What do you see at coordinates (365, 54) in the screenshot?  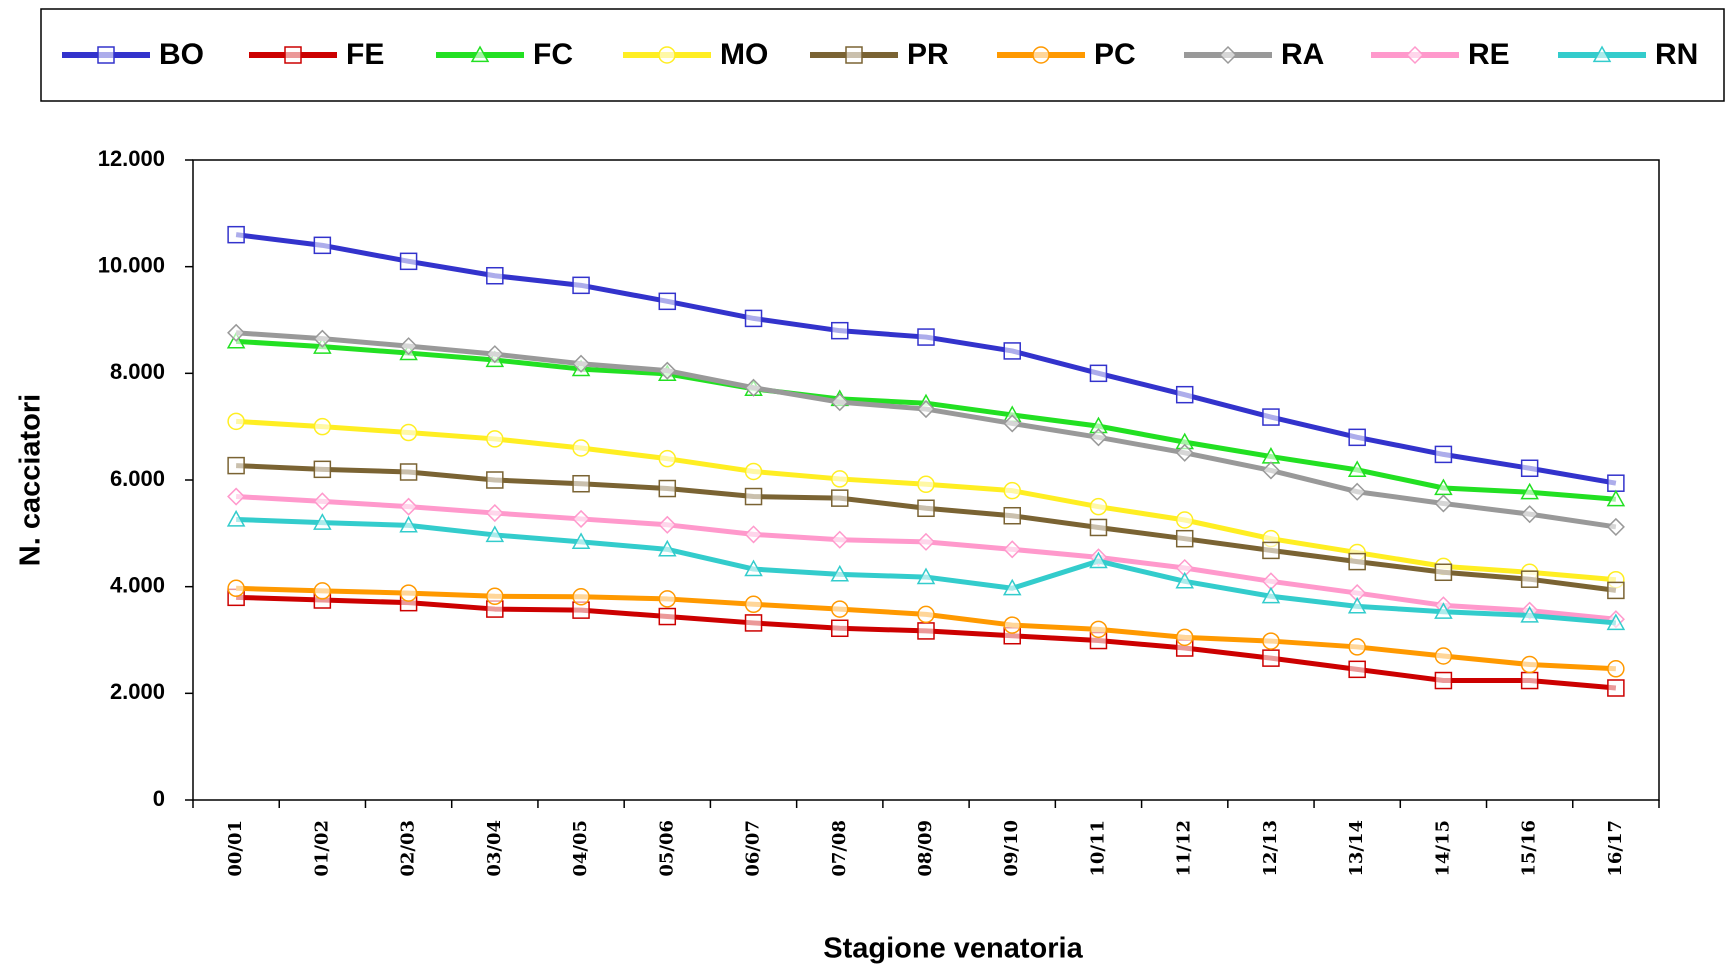 I see `legend-label: FE` at bounding box center [365, 54].